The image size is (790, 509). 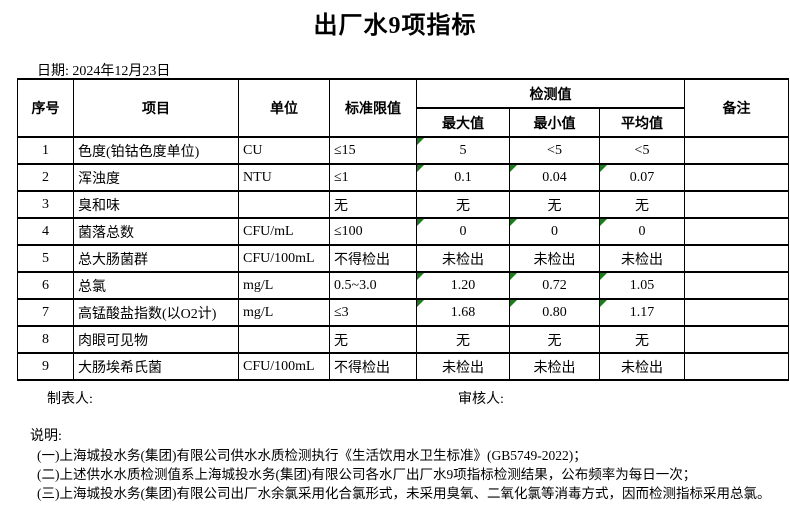 What do you see at coordinates (104, 71) in the screenshot?
I see `date-label: 日期: 2024年12月23日` at bounding box center [104, 71].